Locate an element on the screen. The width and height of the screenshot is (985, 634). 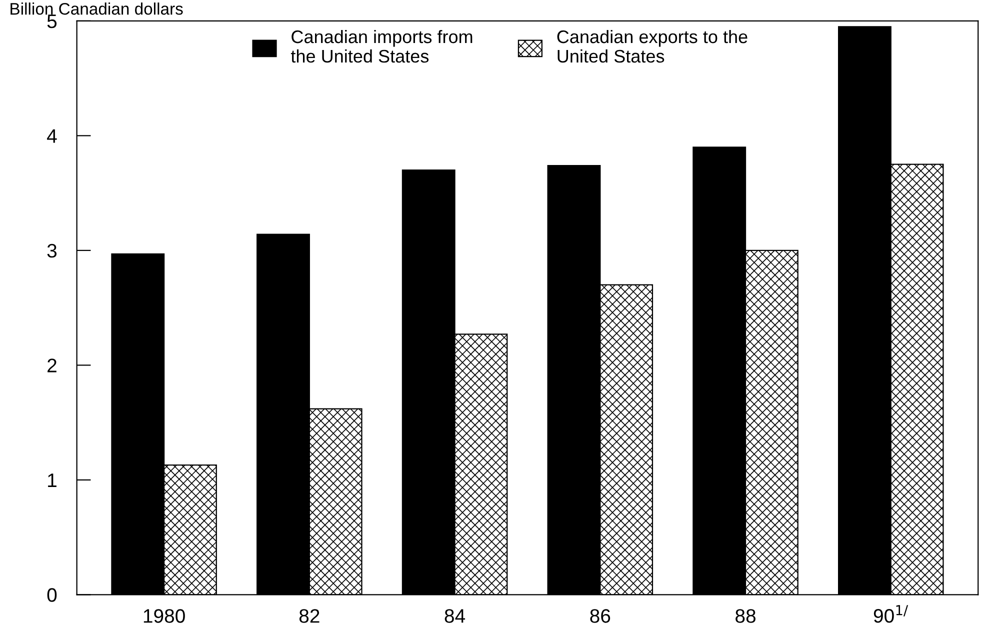
y-tick-label: 3 is located at coordinates (52, 251).